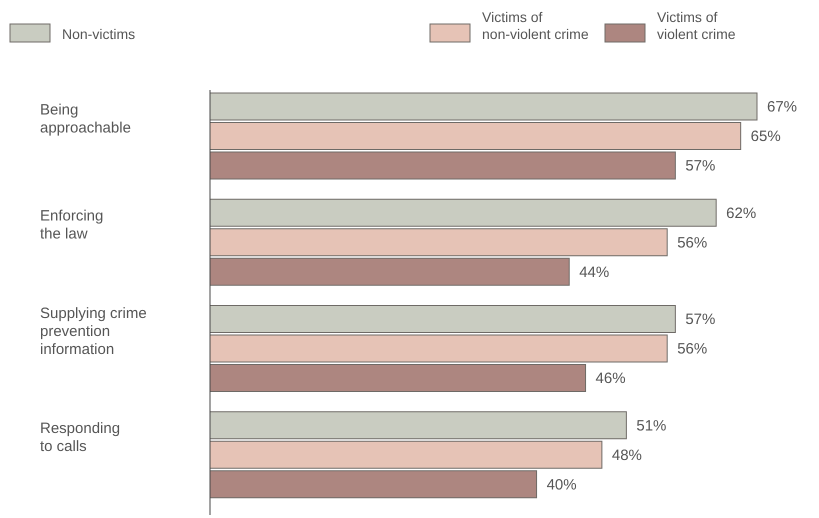 The width and height of the screenshot is (819, 518). What do you see at coordinates (72, 225) in the screenshot?
I see `y-tick-label: Enforcing the law` at bounding box center [72, 225].